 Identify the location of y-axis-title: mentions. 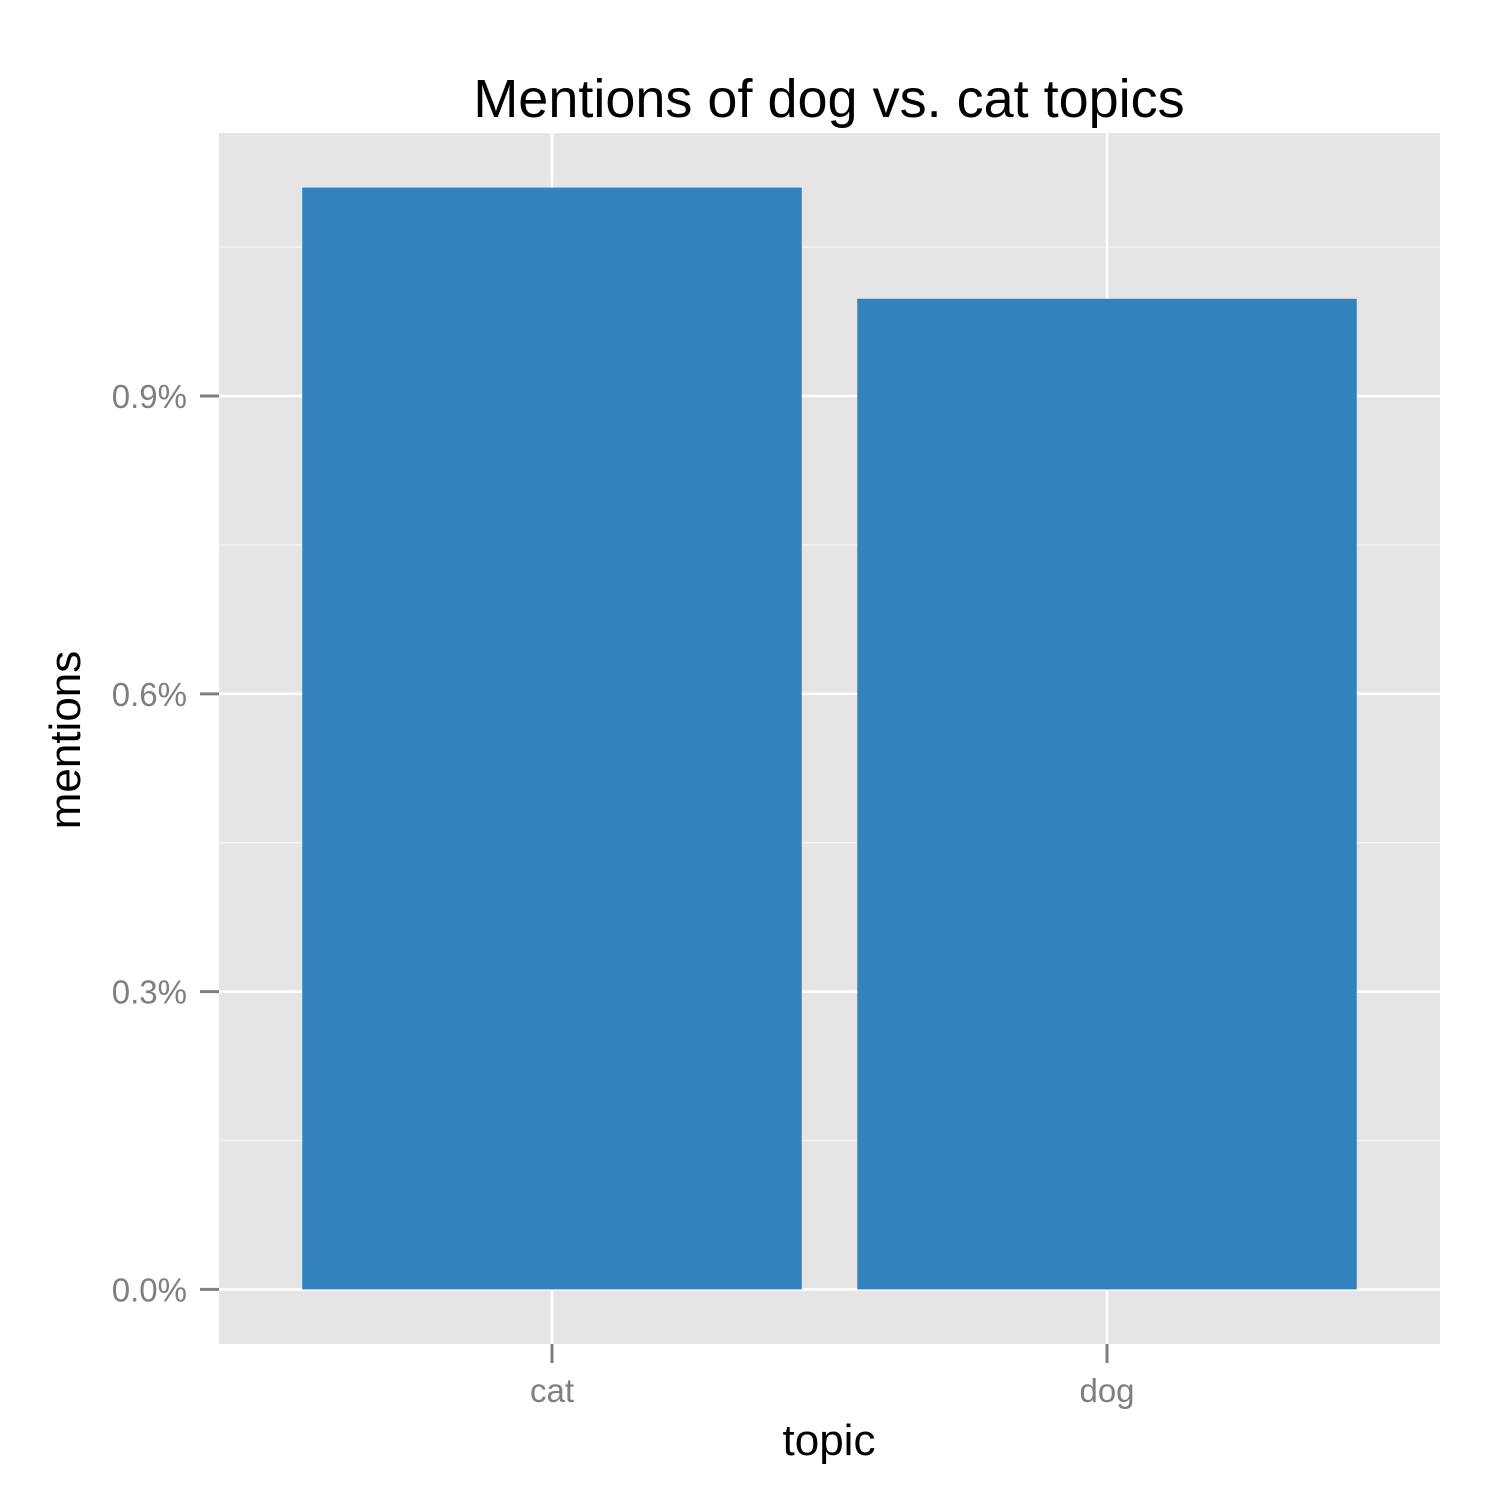
(65, 740).